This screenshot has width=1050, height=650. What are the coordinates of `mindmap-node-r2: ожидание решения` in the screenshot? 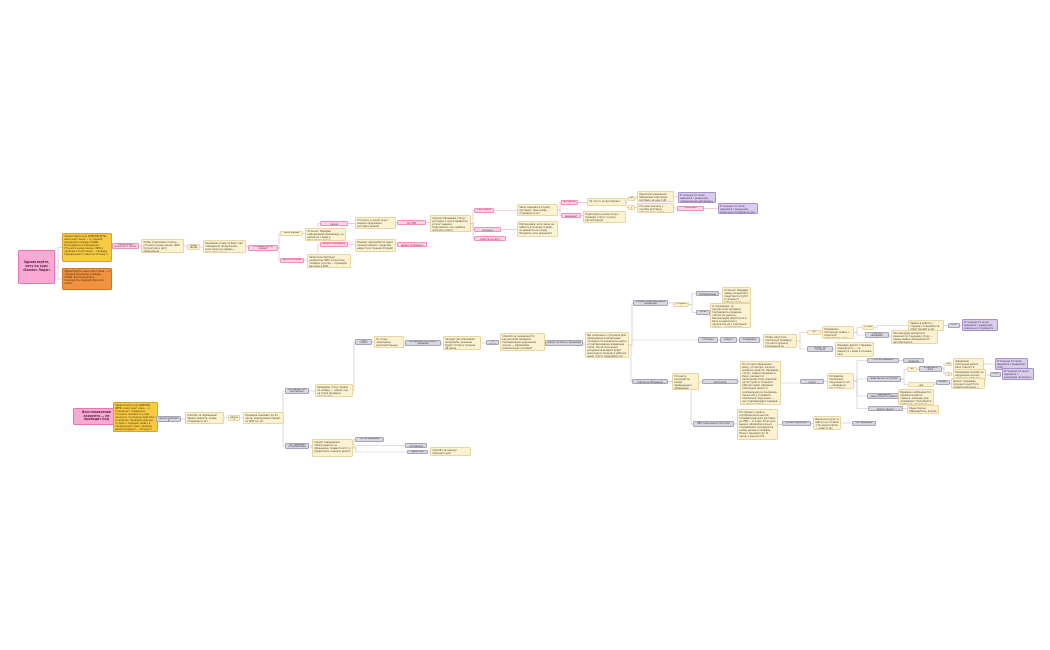 It's located at (913, 360).